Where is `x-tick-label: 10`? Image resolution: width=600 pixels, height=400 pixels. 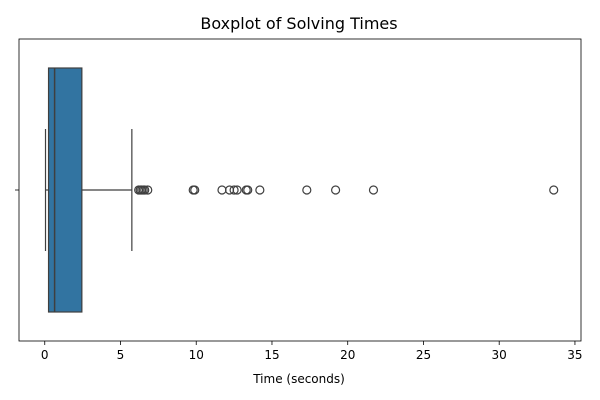 x-tick-label: 10 is located at coordinates (196, 355).